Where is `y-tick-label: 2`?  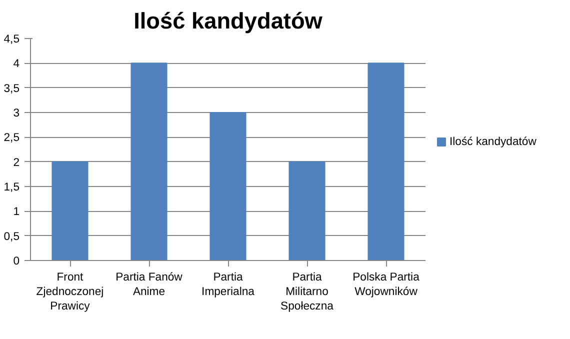 y-tick-label: 2 is located at coordinates (16, 162).